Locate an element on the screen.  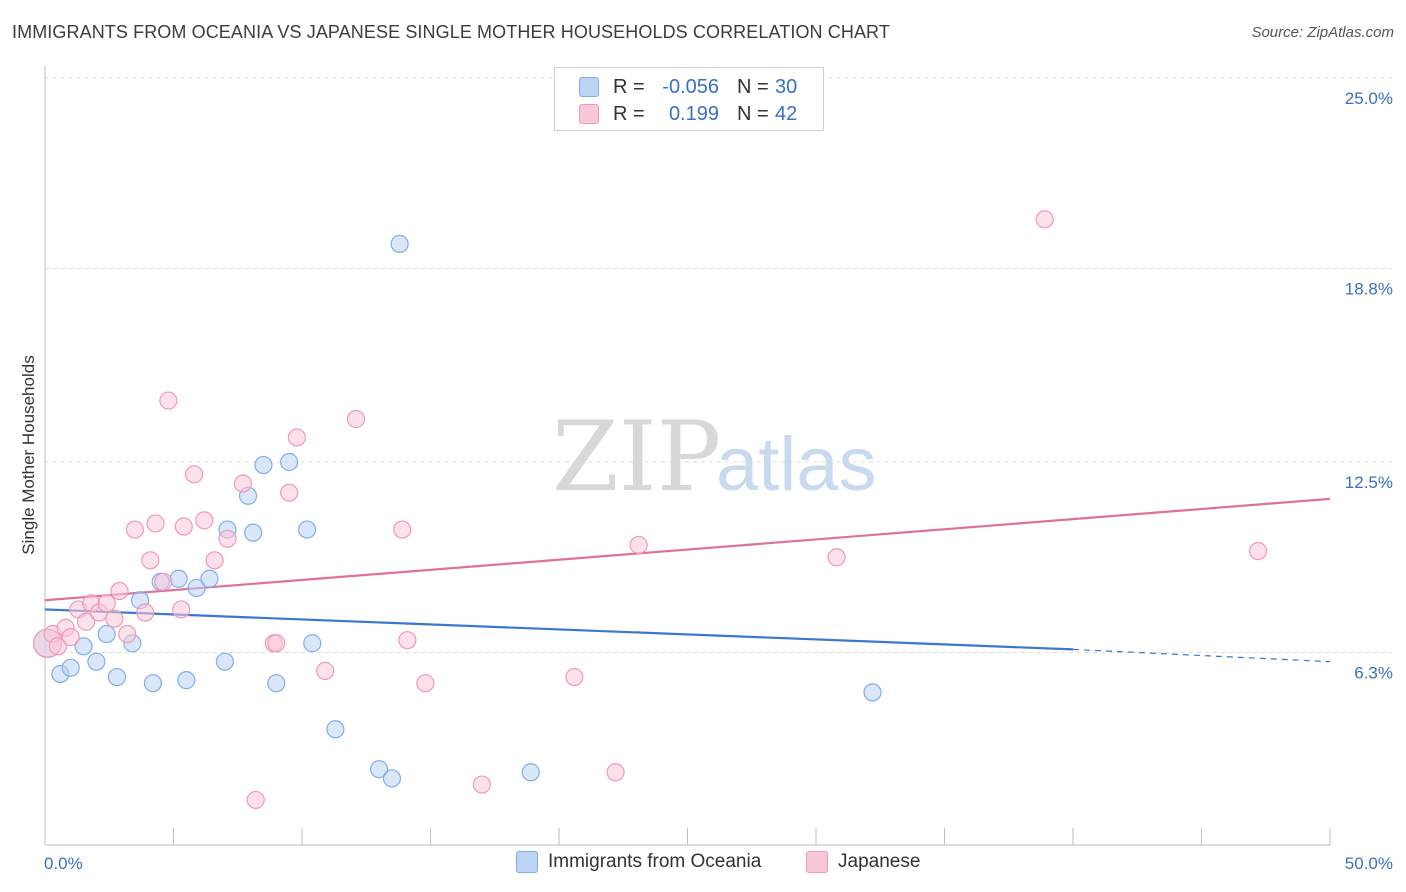
legend-row-japanese: R = 0.199 N = 42 is located at coordinates (688, 114).